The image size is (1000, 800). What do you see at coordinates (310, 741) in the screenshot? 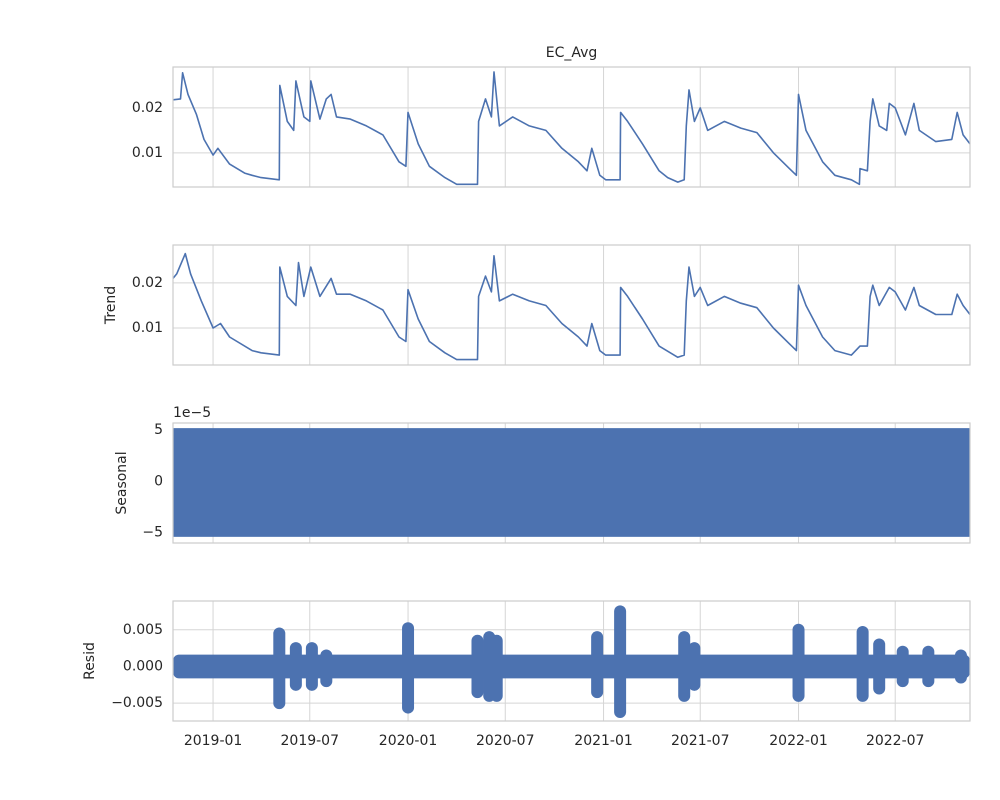
I see `x-tick-label: 2019-07` at bounding box center [310, 741].